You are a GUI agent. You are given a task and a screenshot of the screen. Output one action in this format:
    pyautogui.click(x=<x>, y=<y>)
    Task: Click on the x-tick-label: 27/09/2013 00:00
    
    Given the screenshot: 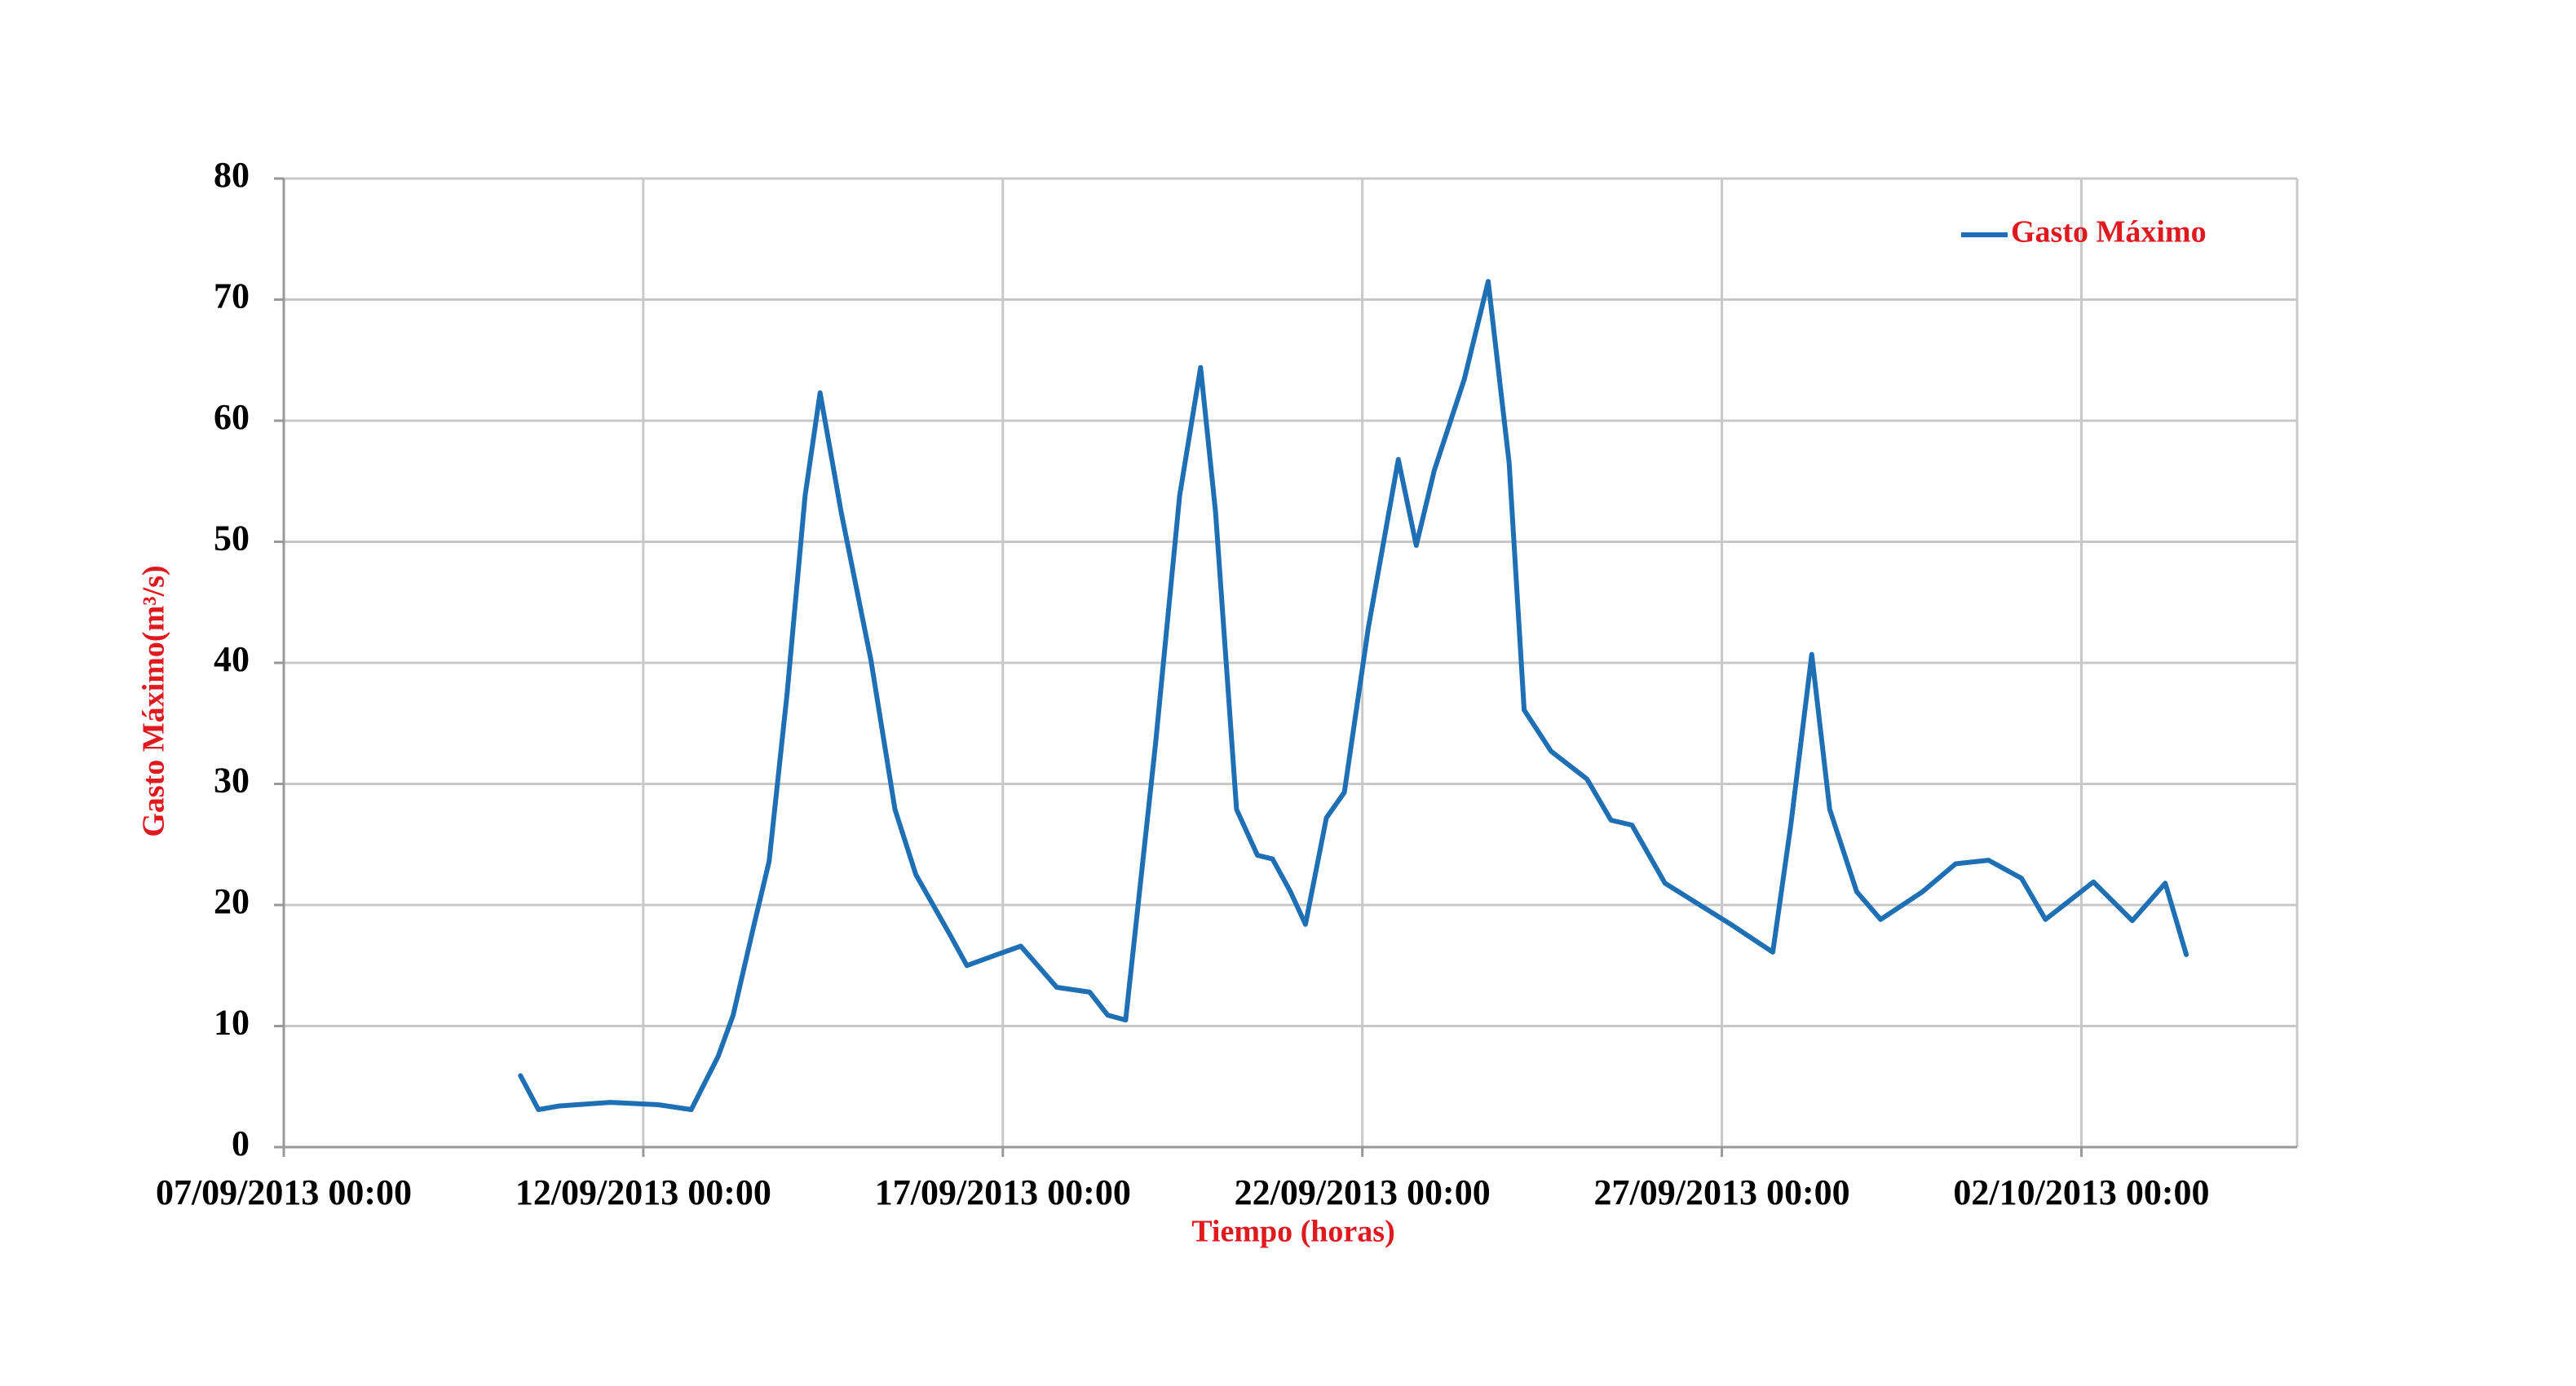 What is the action you would take?
    pyautogui.click(x=1722, y=1192)
    